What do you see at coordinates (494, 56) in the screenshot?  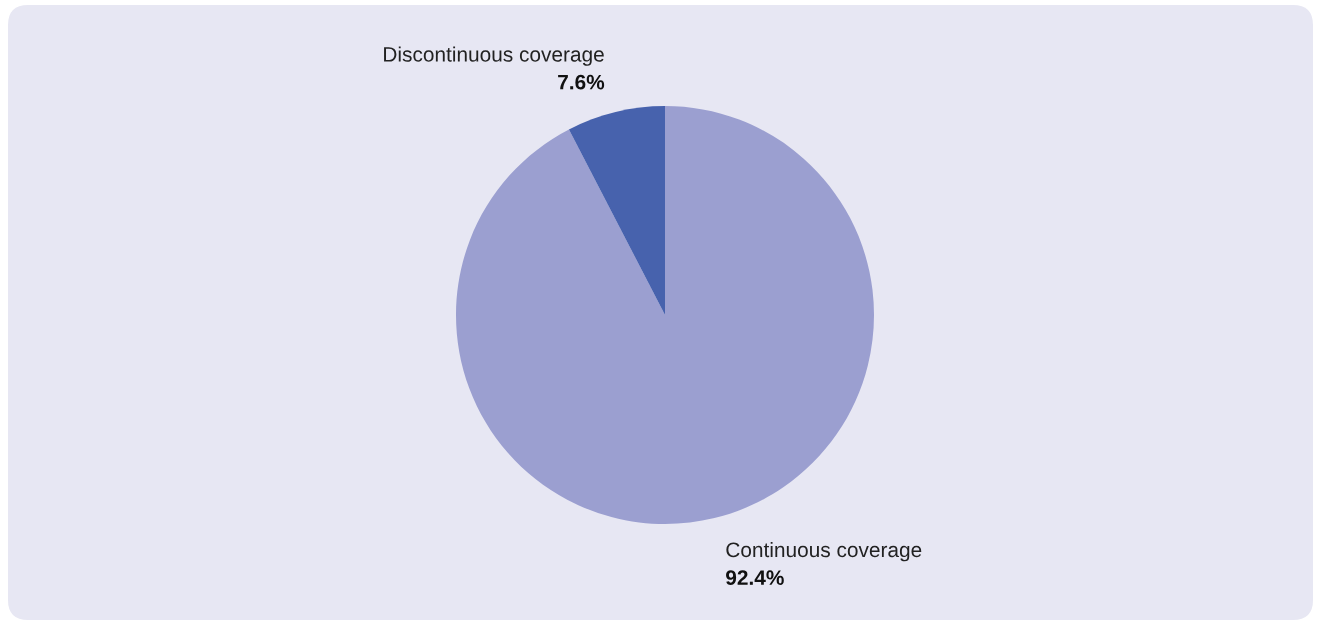 I see `slice-label: Discontinuous coverage` at bounding box center [494, 56].